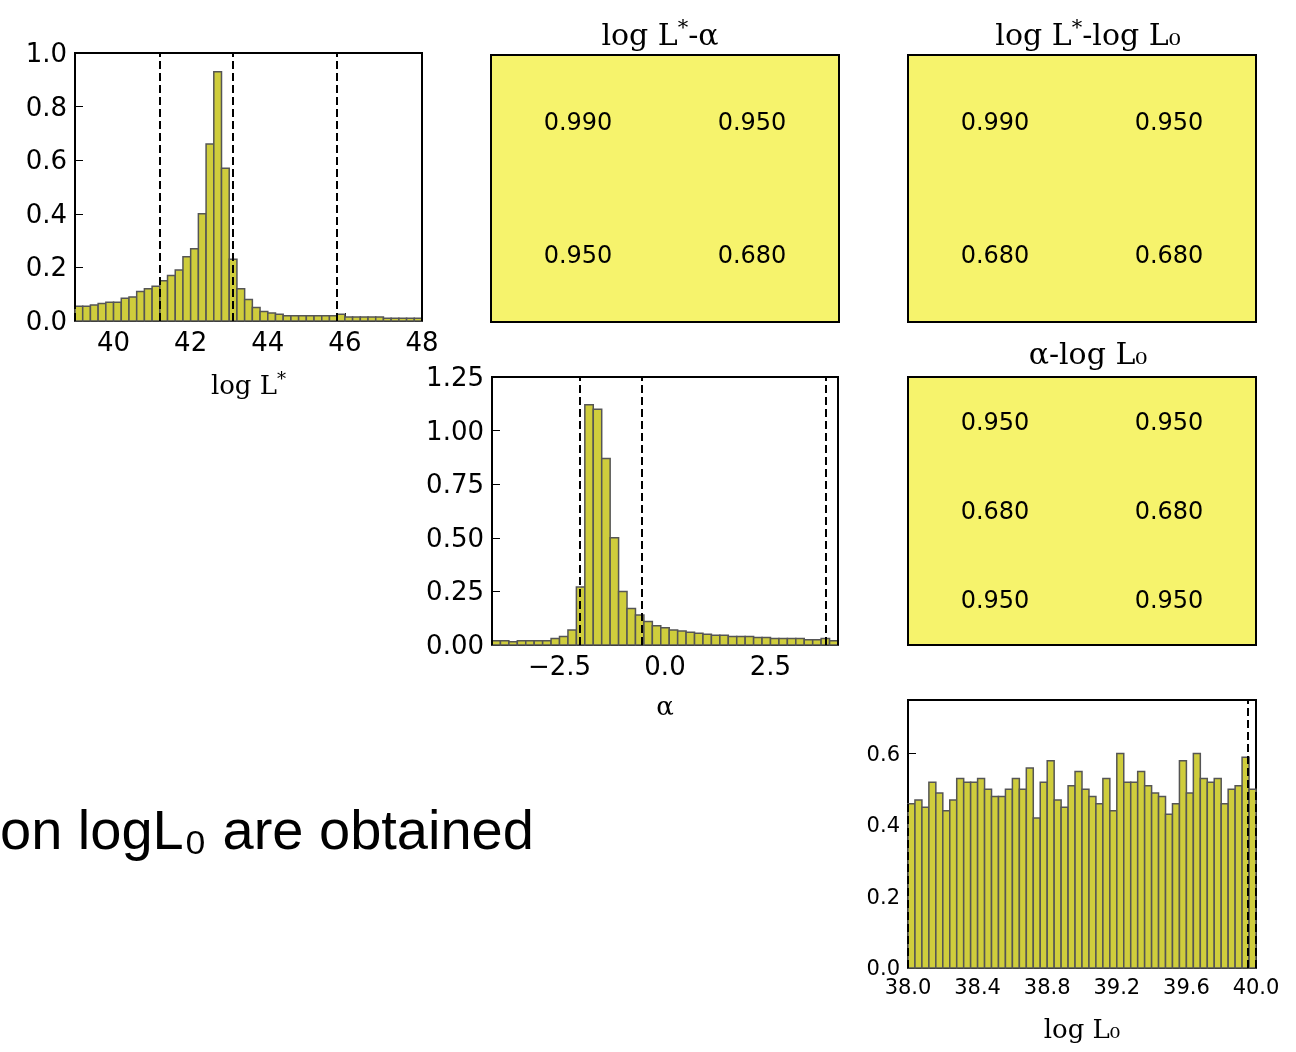 The image size is (1296, 1052). Describe the element at coordinates (660, 33) in the screenshot. I see `text: log L*-α` at that location.